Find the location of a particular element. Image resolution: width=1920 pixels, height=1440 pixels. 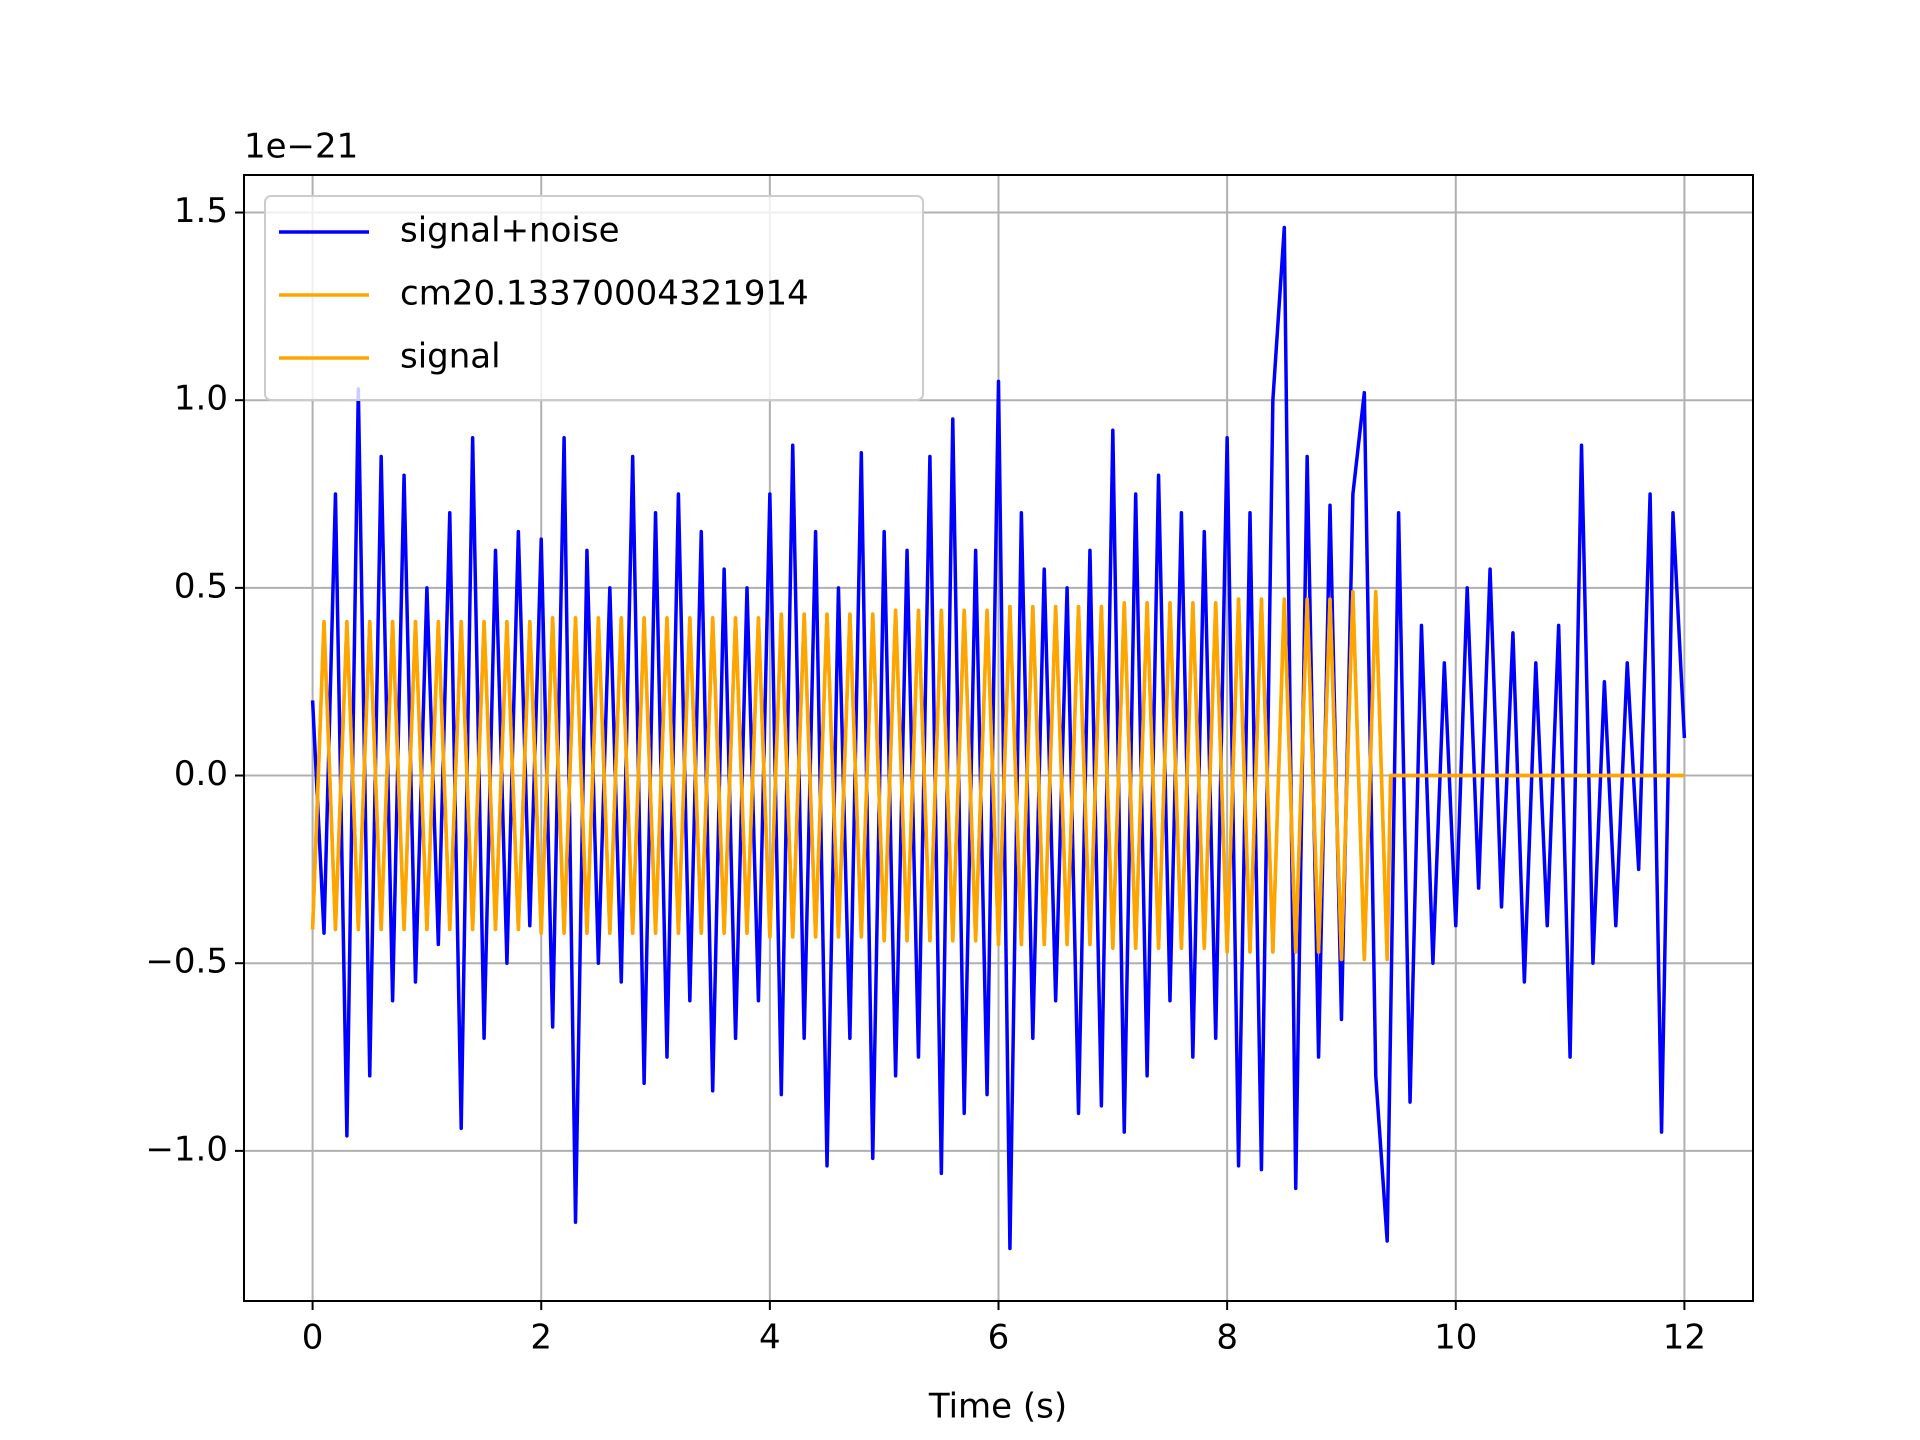

x-axis-label: Time (s) is located at coordinates (997, 1407).